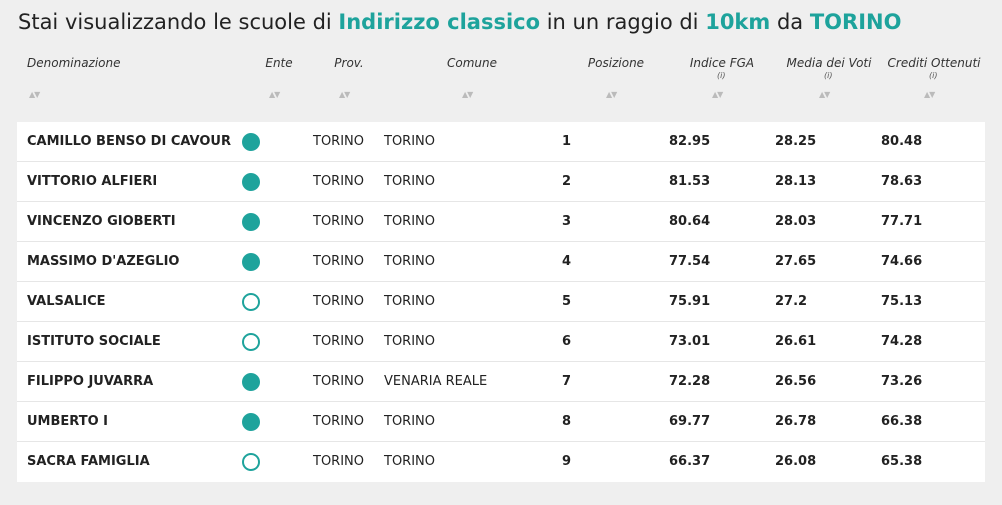 The height and width of the screenshot is (505, 1002). What do you see at coordinates (129, 141) in the screenshot?
I see `school-name: CAMILLO BENSO DI CAVOUR` at bounding box center [129, 141].